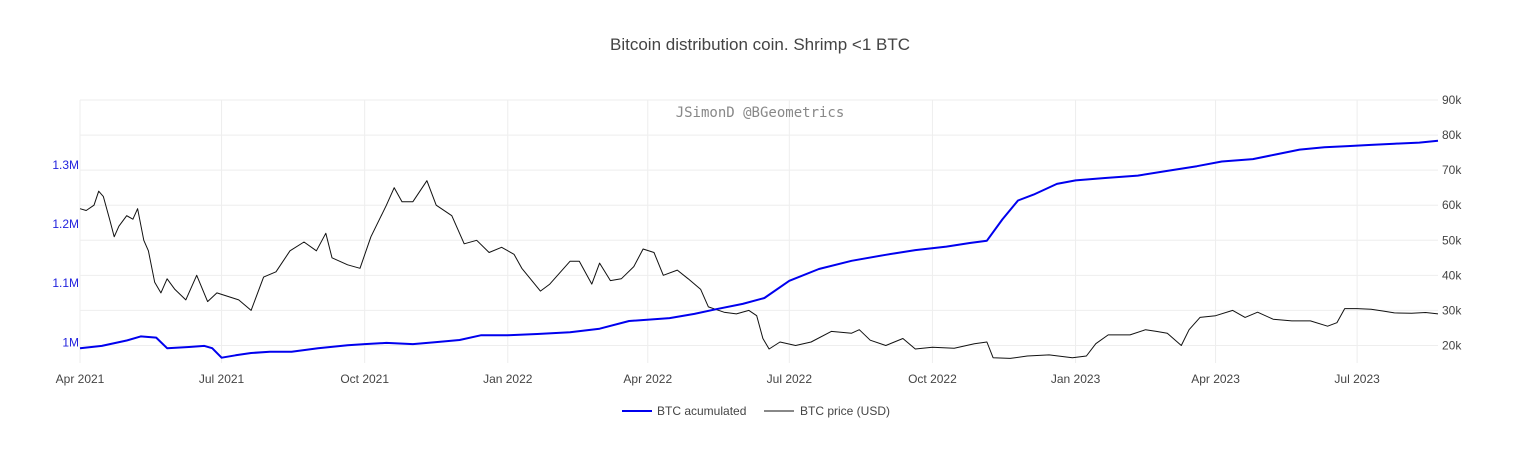  I want to click on y-axis-right: 20k 30k 40k 50k 60k 70k 80k 90k, so click(1452, 222).